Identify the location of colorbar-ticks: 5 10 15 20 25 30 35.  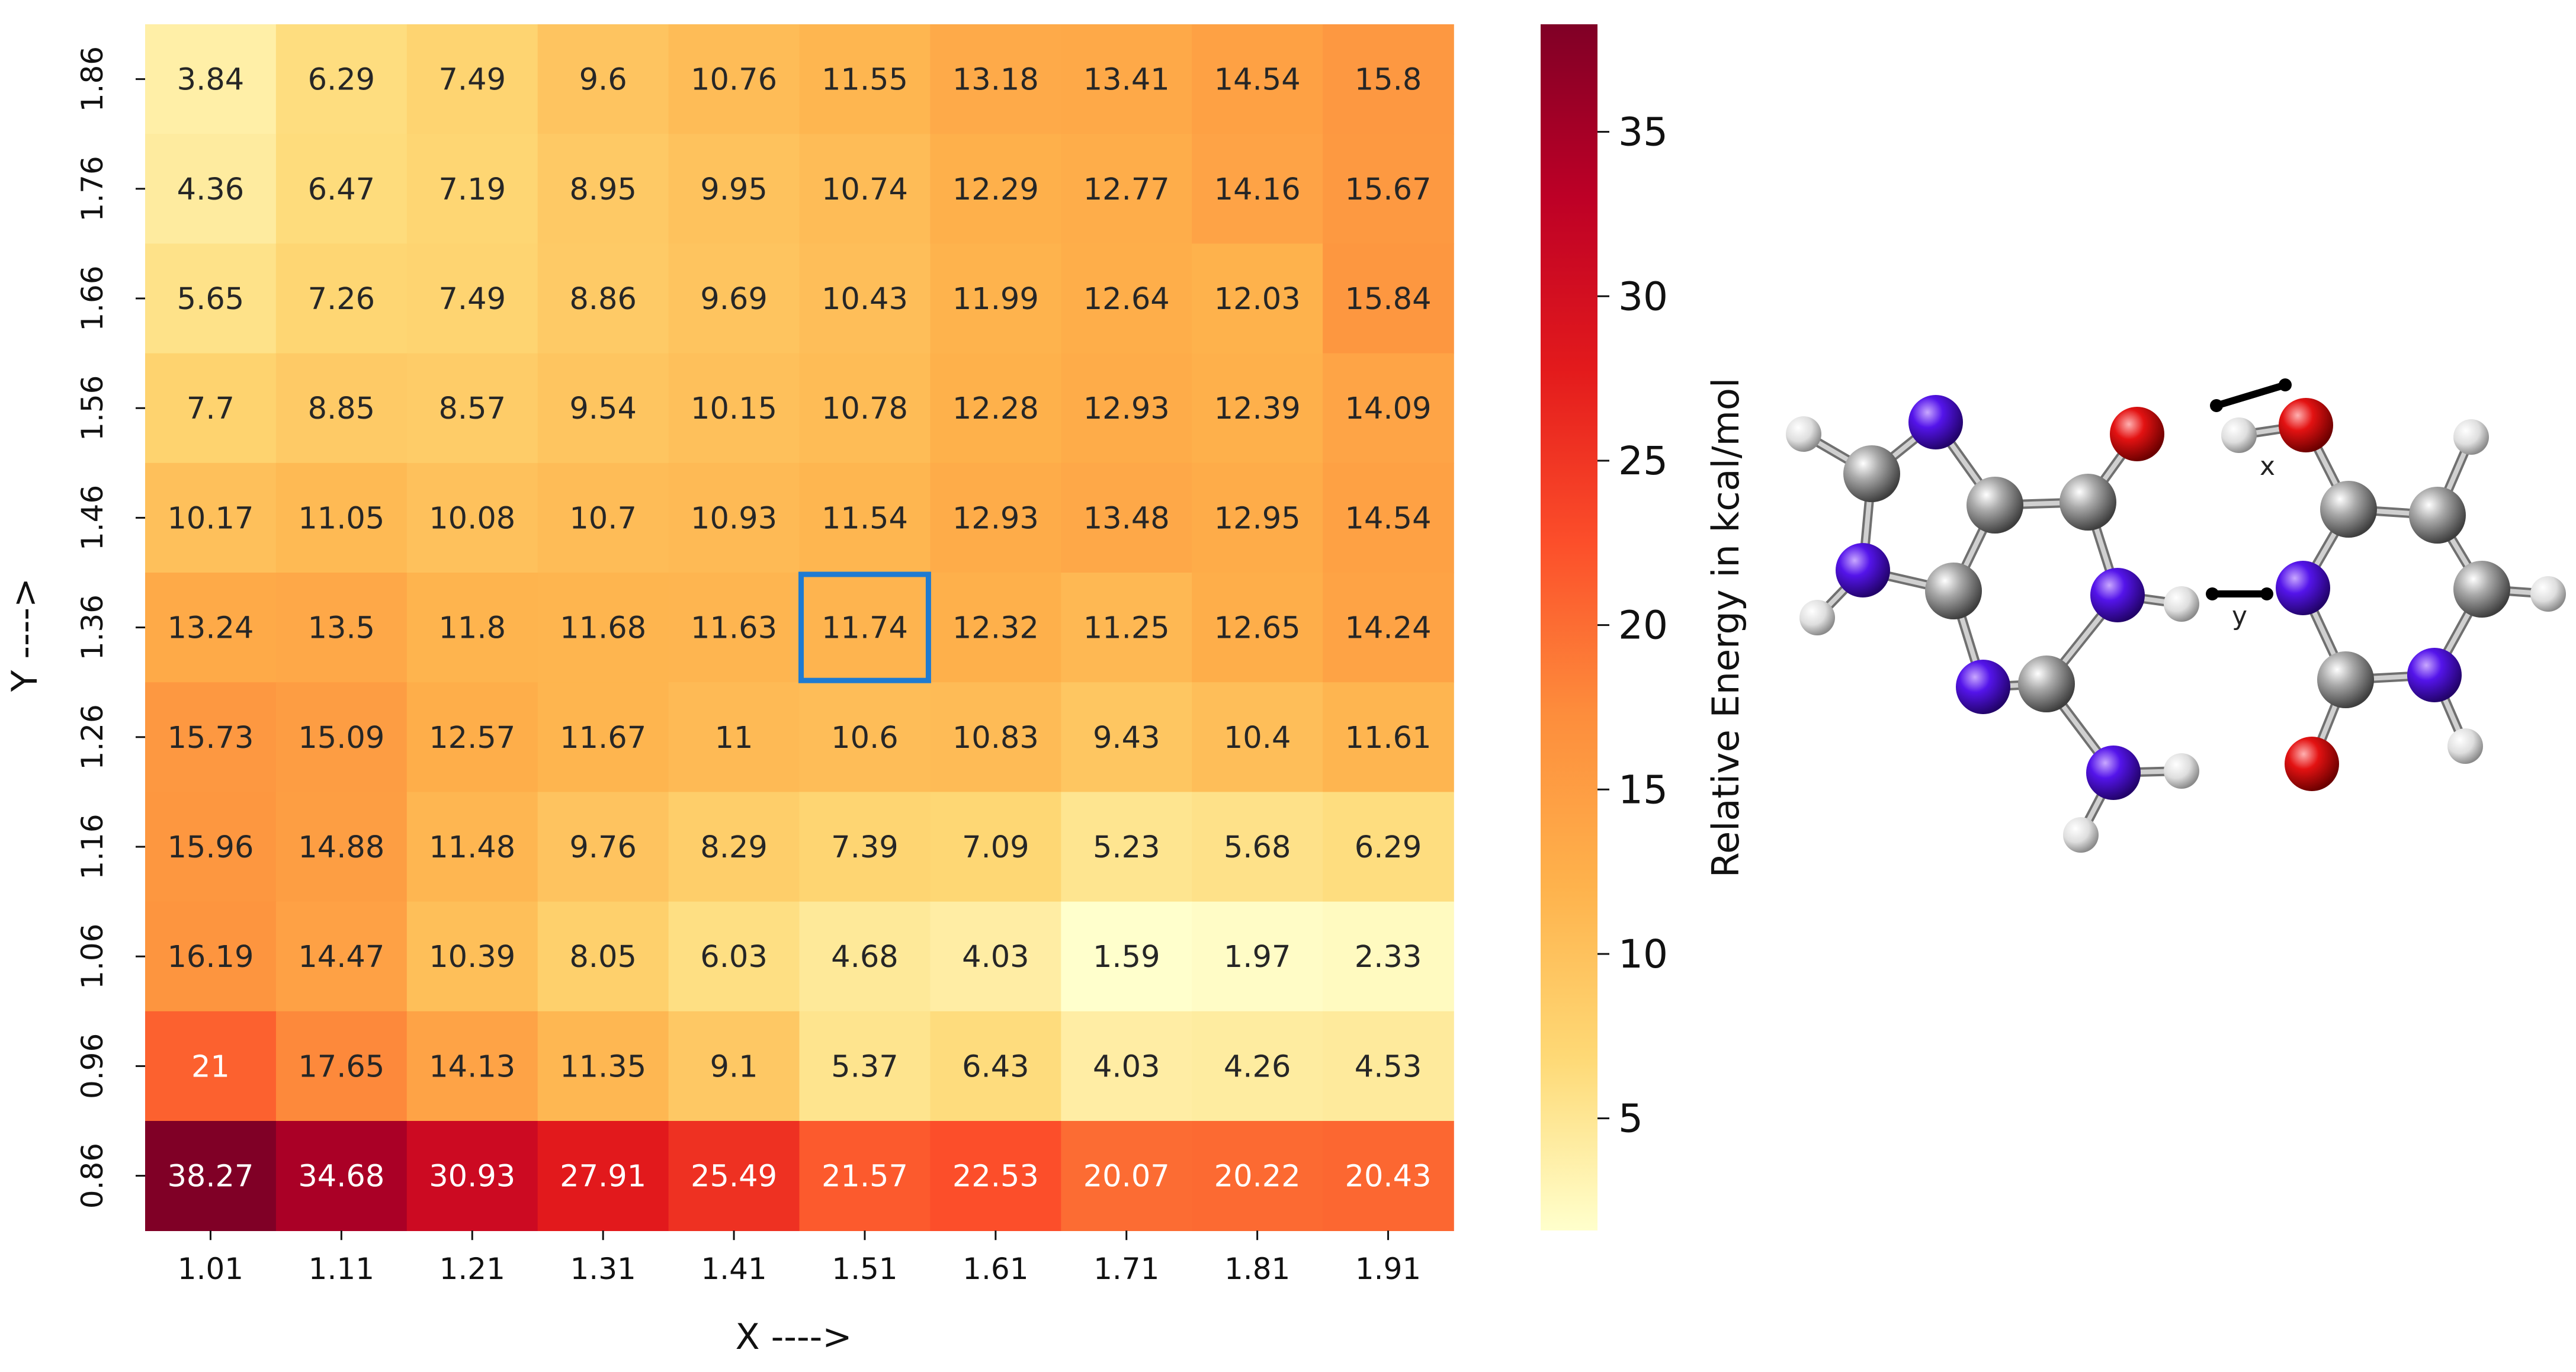
(1632, 626).